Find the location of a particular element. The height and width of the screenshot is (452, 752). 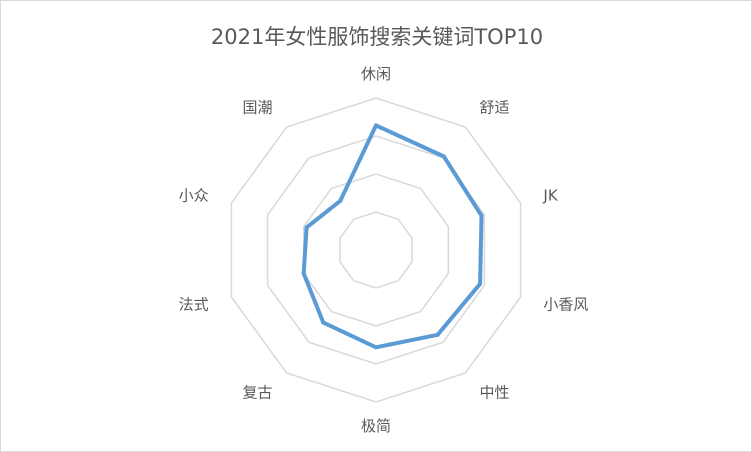

axis-label-6: 极简 is located at coordinates (376, 426).